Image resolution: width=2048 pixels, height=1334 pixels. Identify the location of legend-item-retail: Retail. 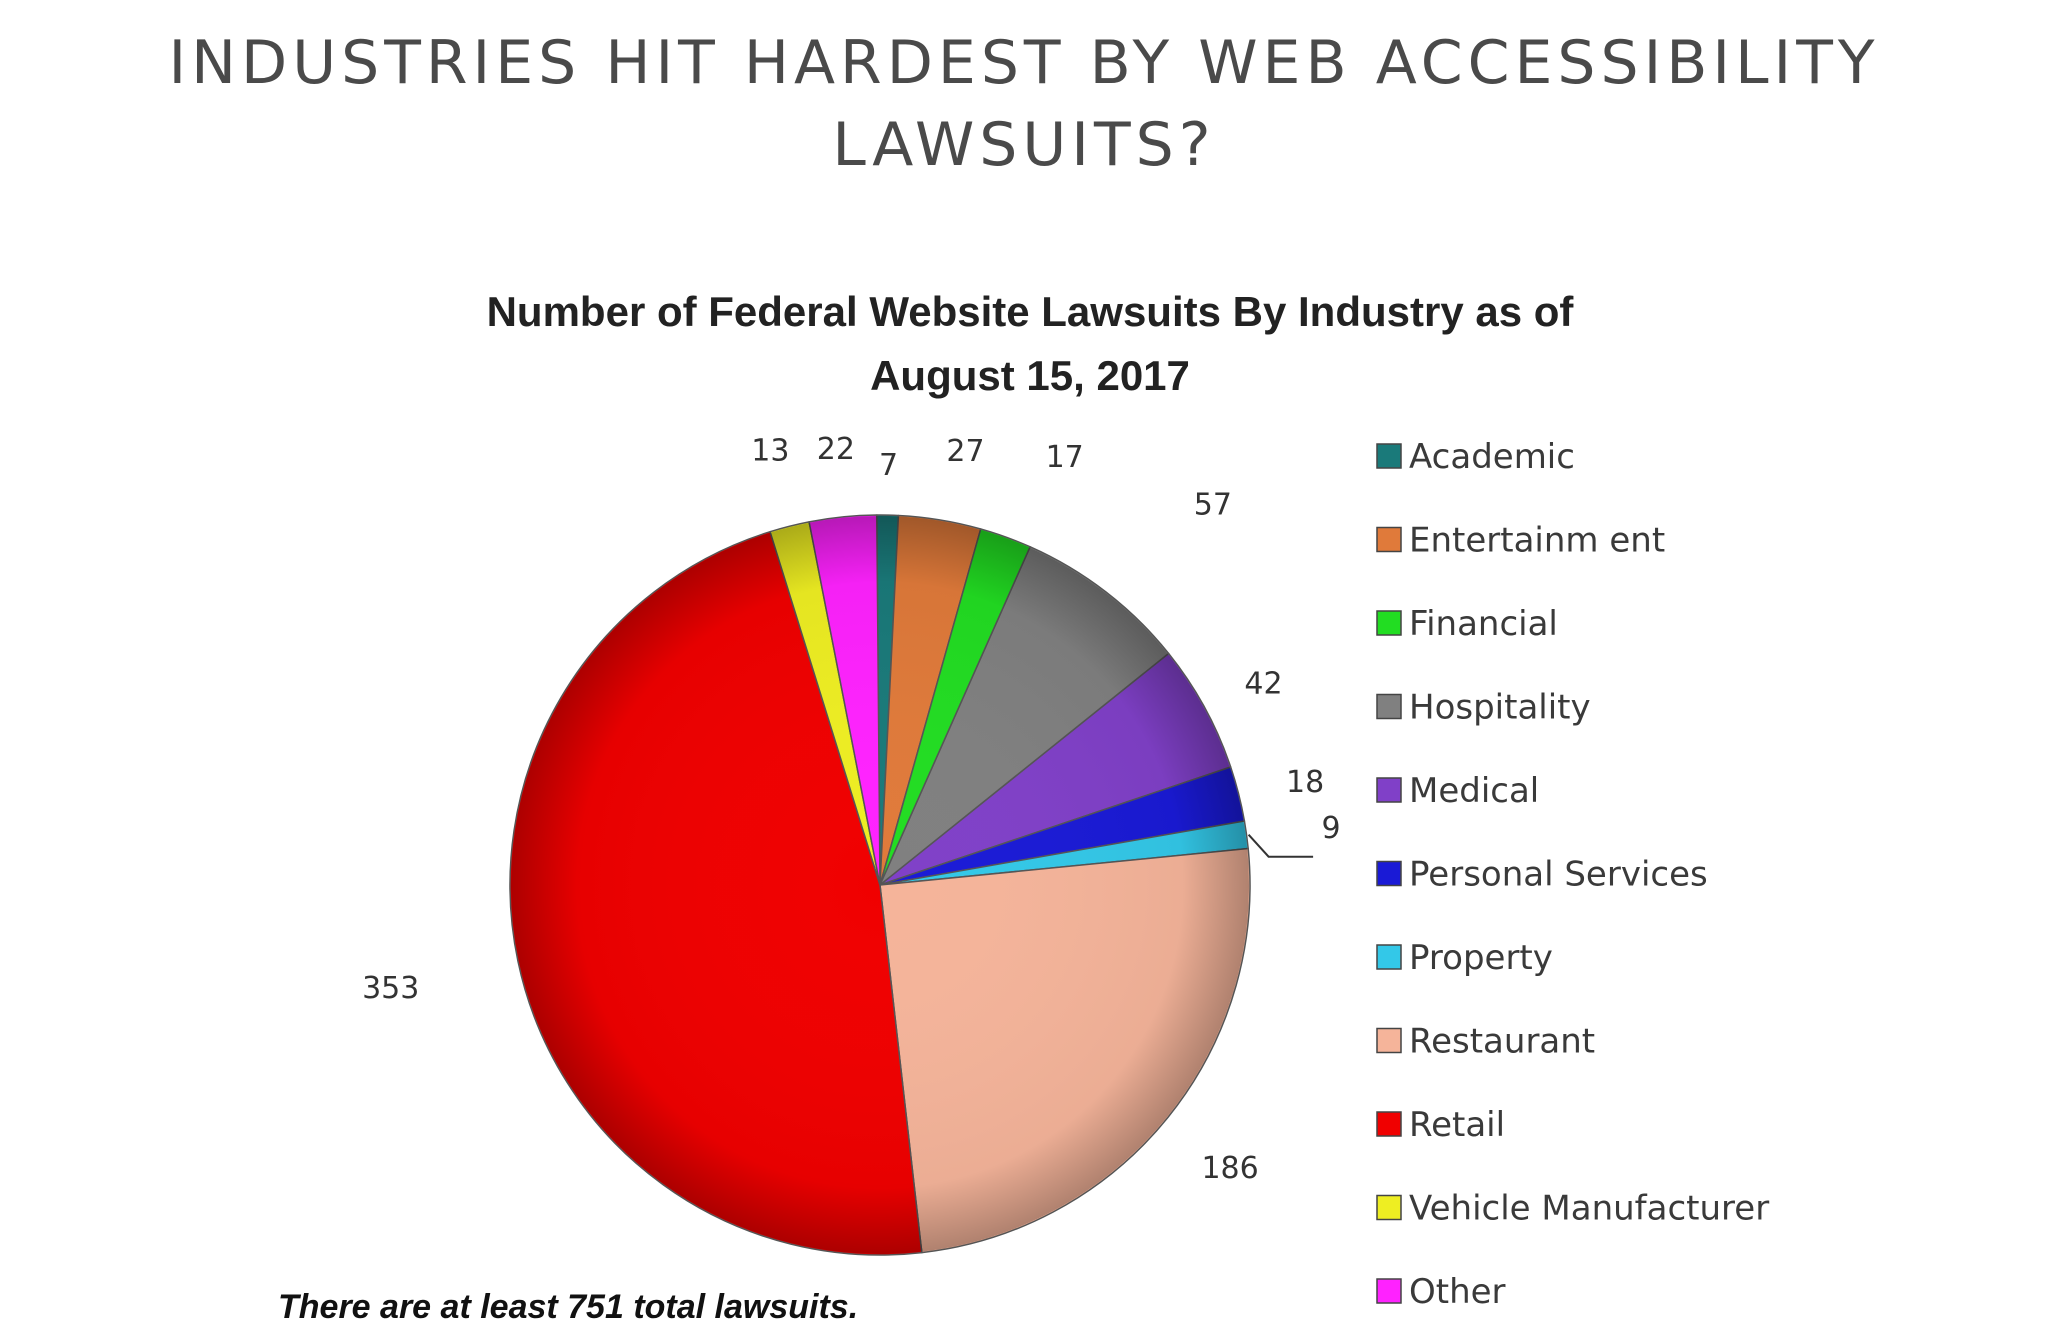
(1440, 1125).